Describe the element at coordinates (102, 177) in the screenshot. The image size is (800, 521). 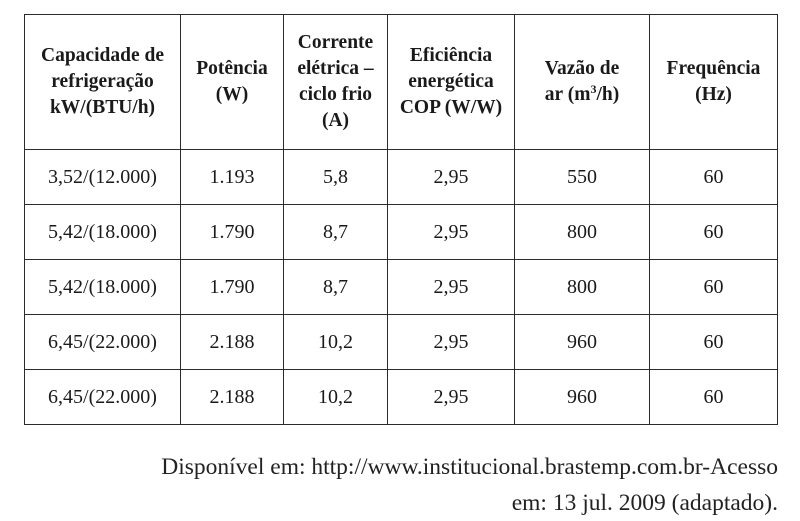
I see `cell-capacity: 3,52/(12.000)` at that location.